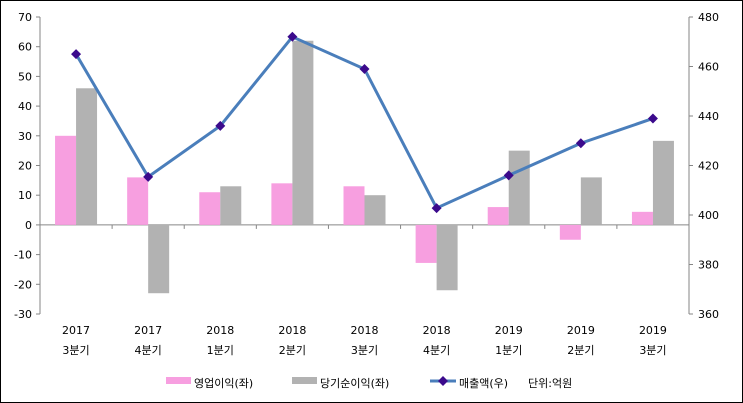 Image resolution: width=743 pixels, height=403 pixels. What do you see at coordinates (708, 67) in the screenshot?
I see `right-tick-label: 460` at bounding box center [708, 67].